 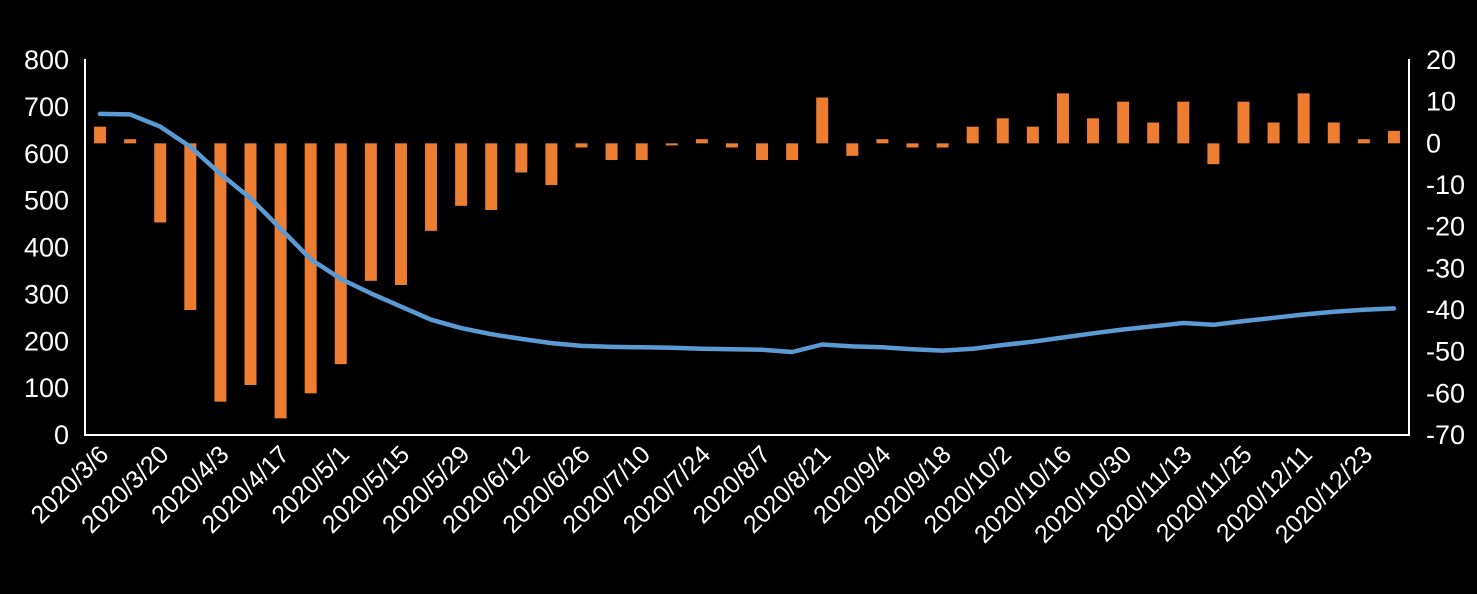 I want to click on right-axis-tick-label: -20, so click(x=1445, y=227).